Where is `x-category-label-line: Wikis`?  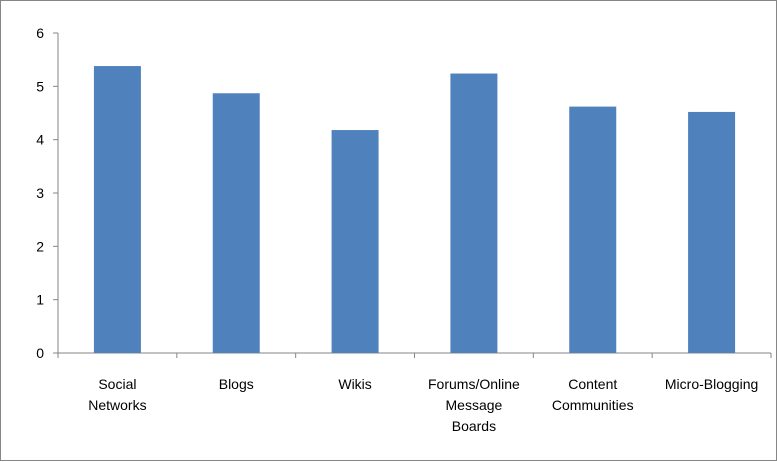
x-category-label-line: Wikis is located at coordinates (354, 384).